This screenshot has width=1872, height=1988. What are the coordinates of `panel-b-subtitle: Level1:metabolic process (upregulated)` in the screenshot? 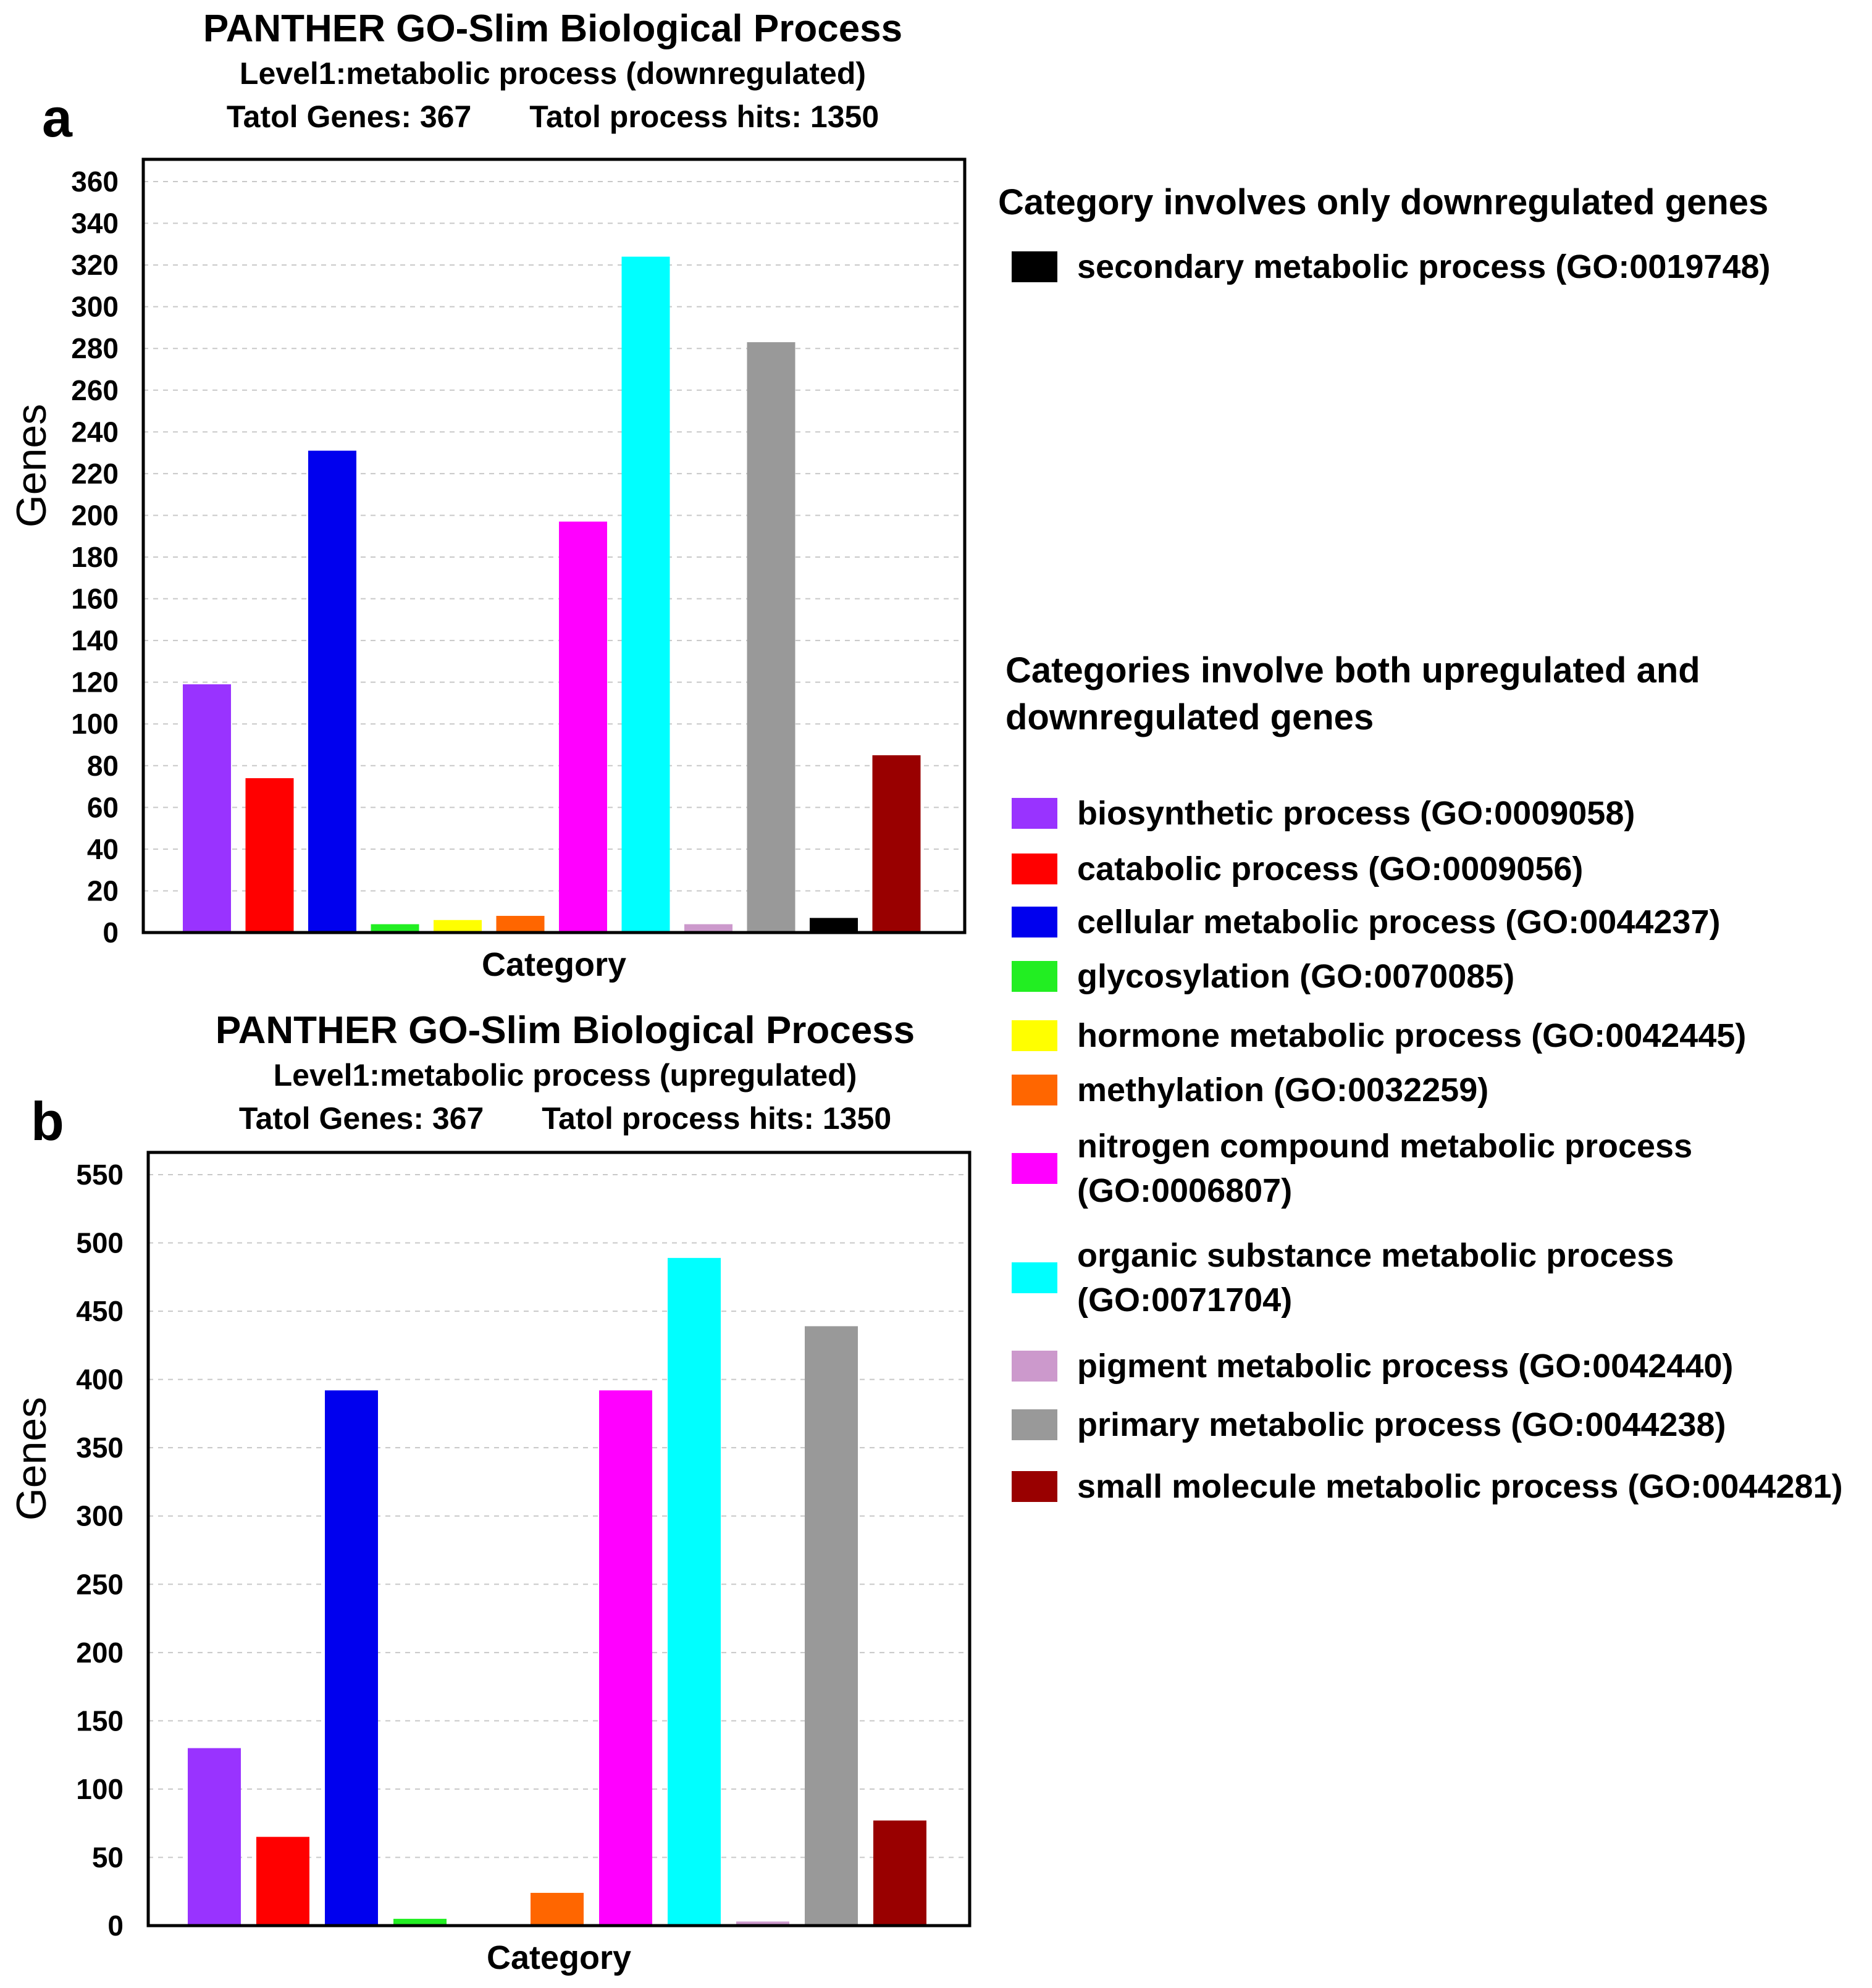 It's located at (565, 1075).